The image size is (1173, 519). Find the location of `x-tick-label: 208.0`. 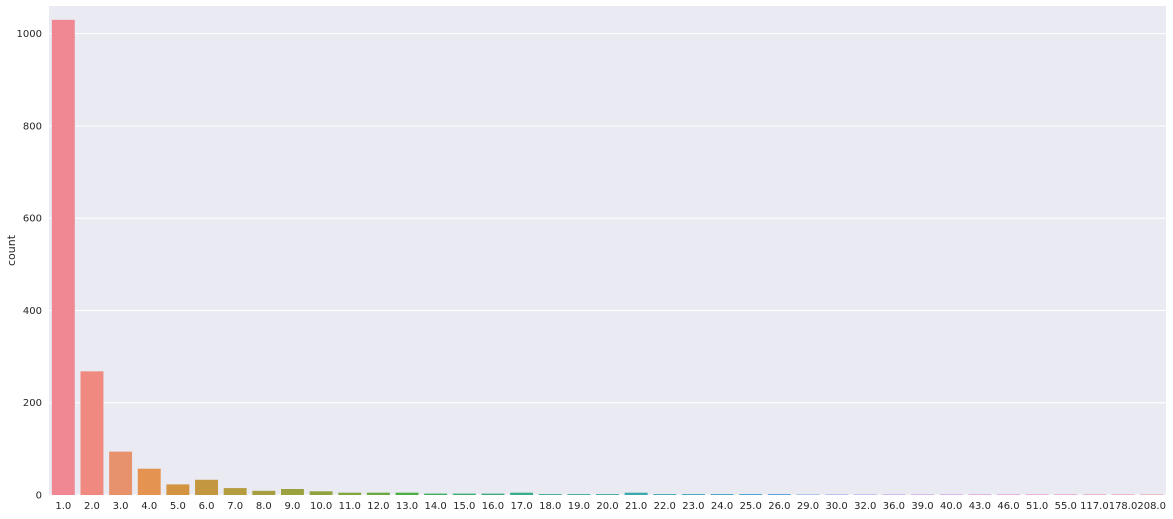

x-tick-label: 208.0 is located at coordinates (1151, 506).